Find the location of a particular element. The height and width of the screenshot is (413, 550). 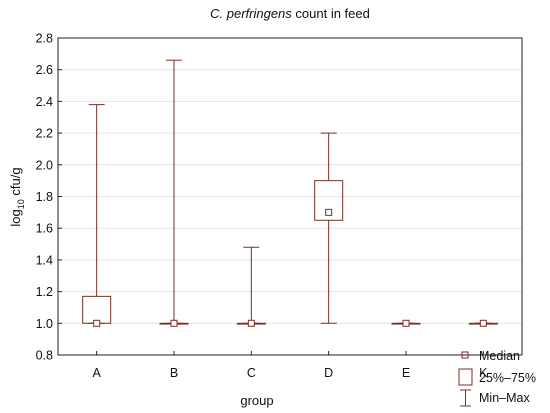

y-tick-label: 2.0 is located at coordinates (44, 165).